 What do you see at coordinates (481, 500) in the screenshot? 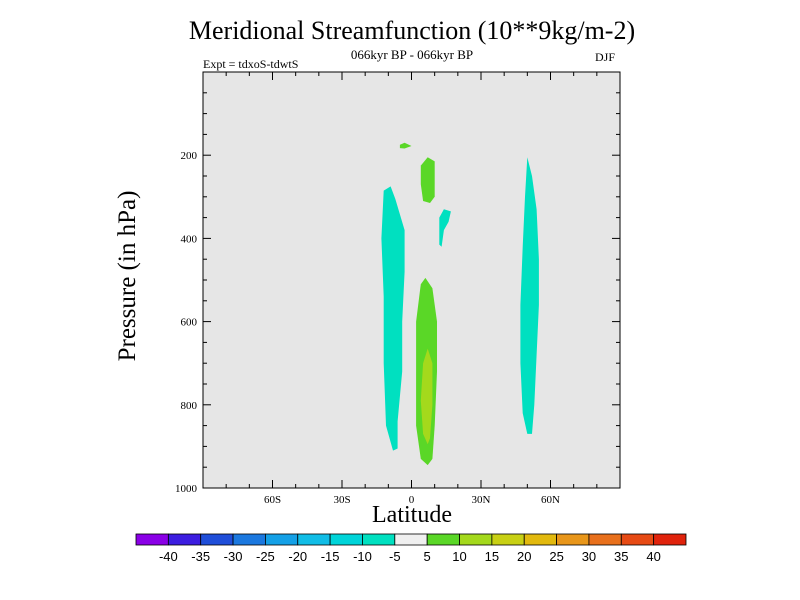
I see `x-tick-label: 30N` at bounding box center [481, 500].